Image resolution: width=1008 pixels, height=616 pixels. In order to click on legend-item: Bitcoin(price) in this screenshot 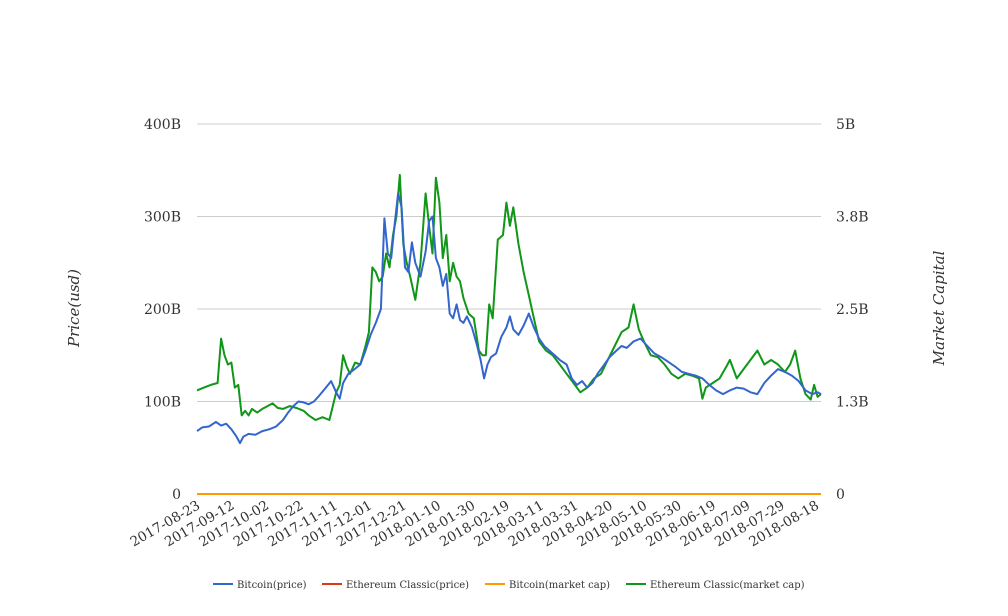, I will do `click(260, 585)`.